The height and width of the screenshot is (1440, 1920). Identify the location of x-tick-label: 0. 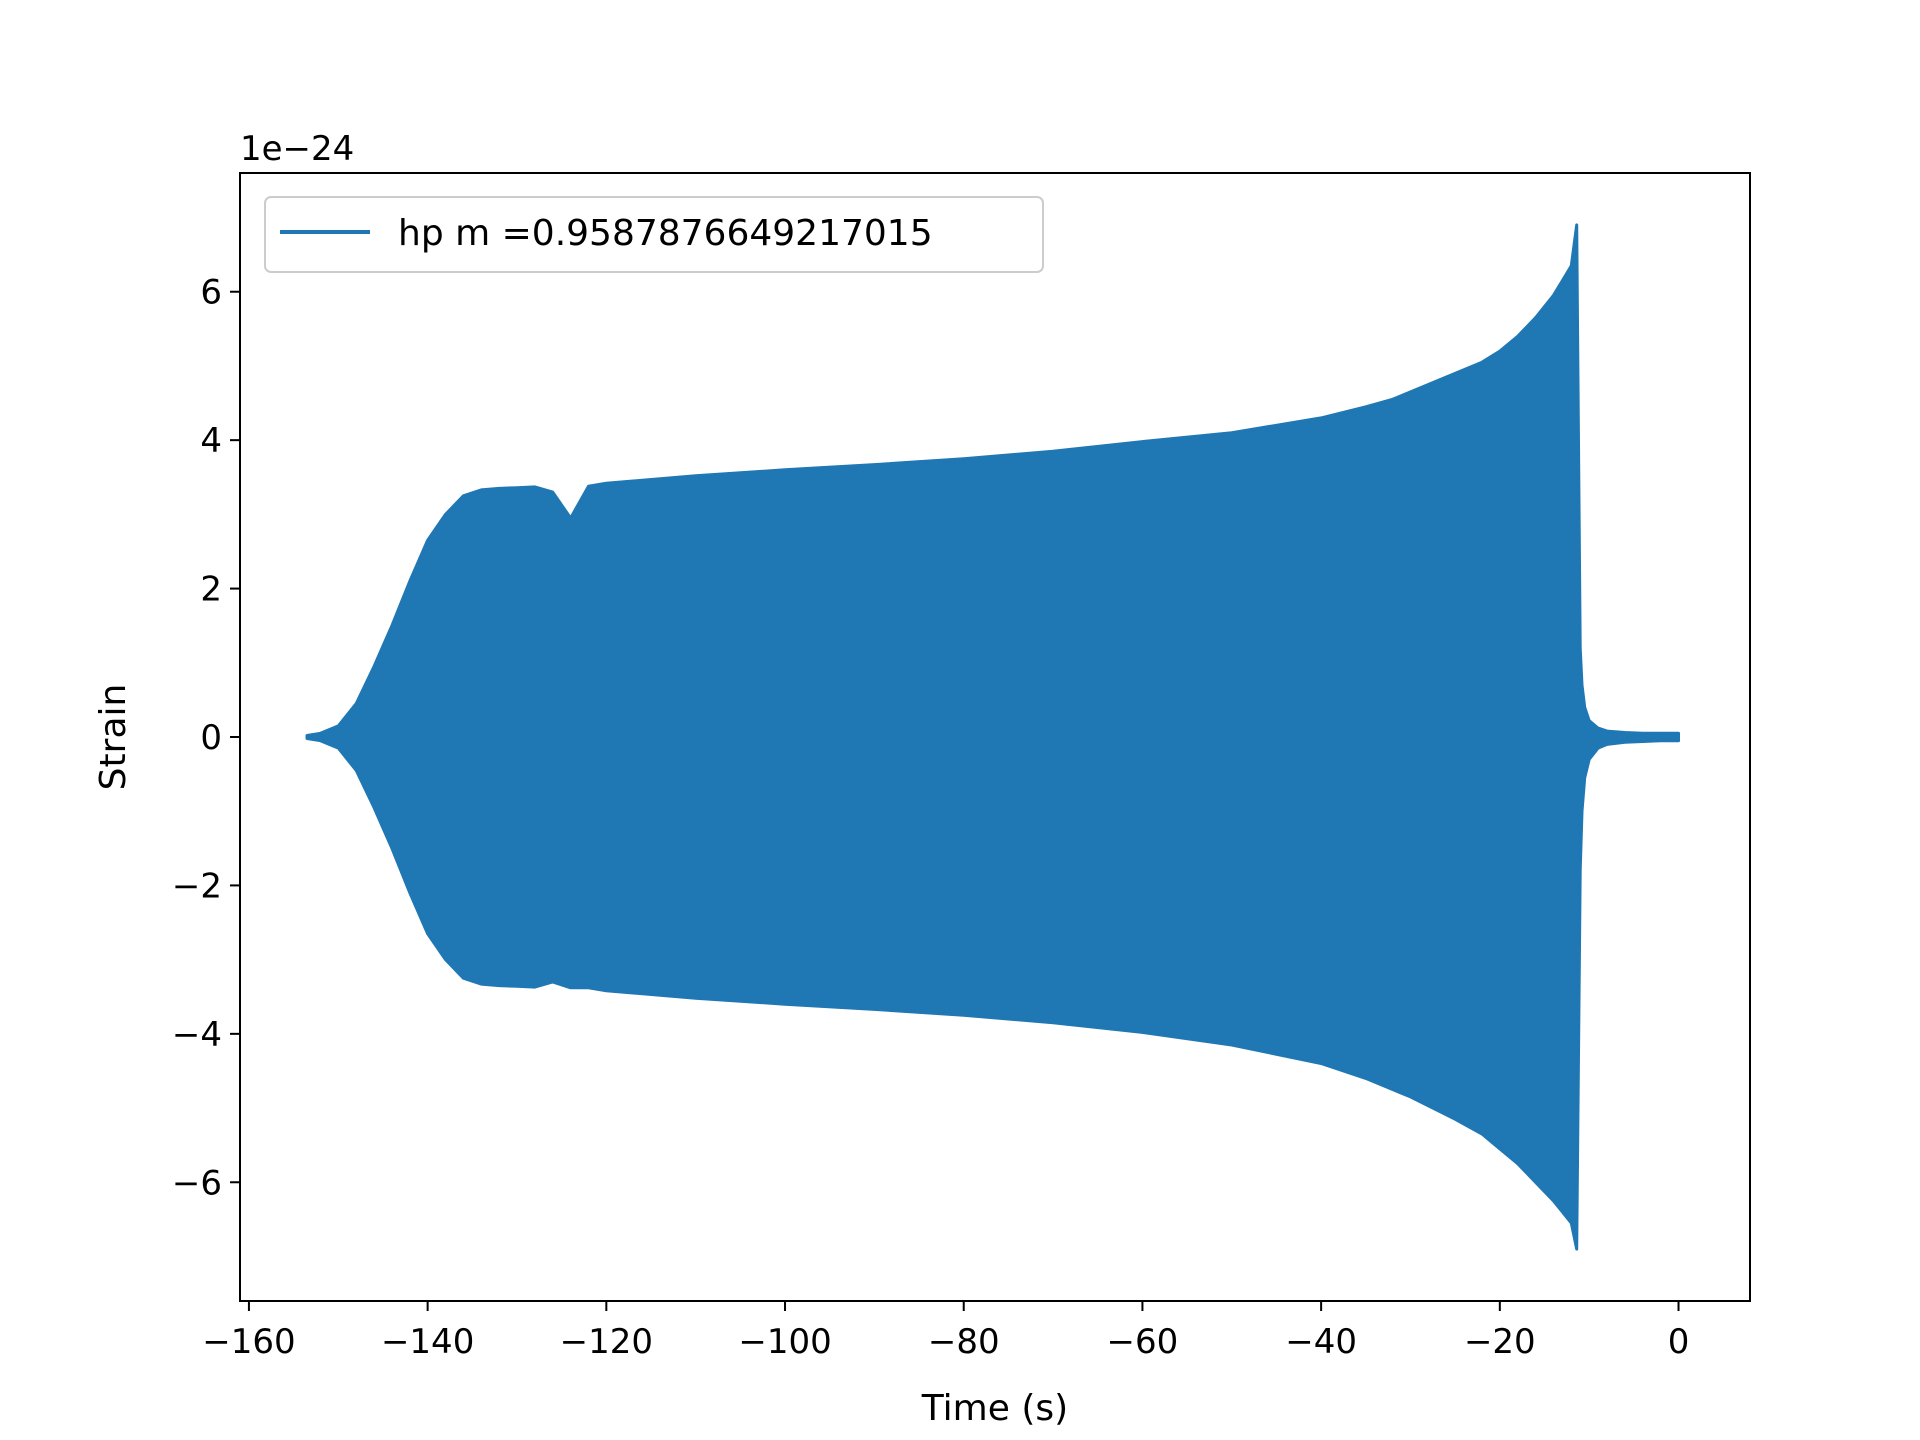
(1679, 1342).